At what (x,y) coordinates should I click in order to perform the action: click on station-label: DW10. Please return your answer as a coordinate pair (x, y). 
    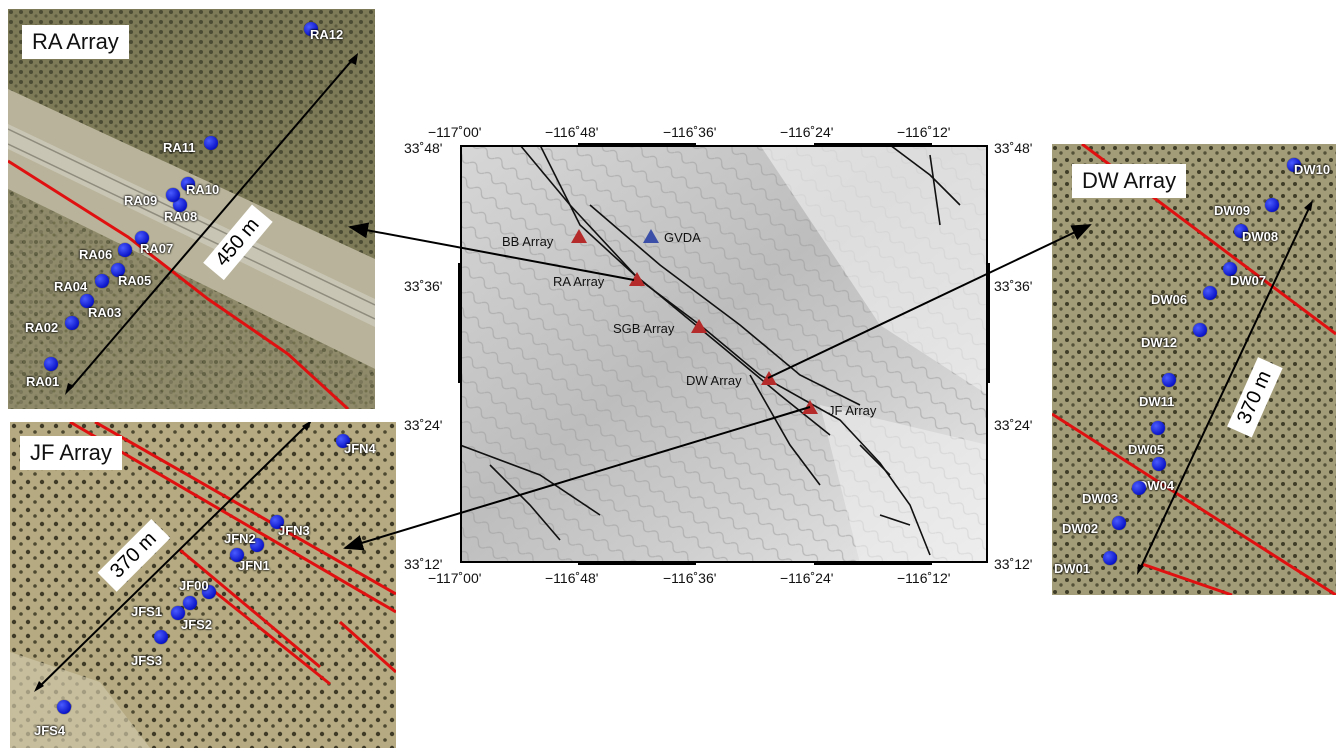
    Looking at the image, I should click on (1312, 169).